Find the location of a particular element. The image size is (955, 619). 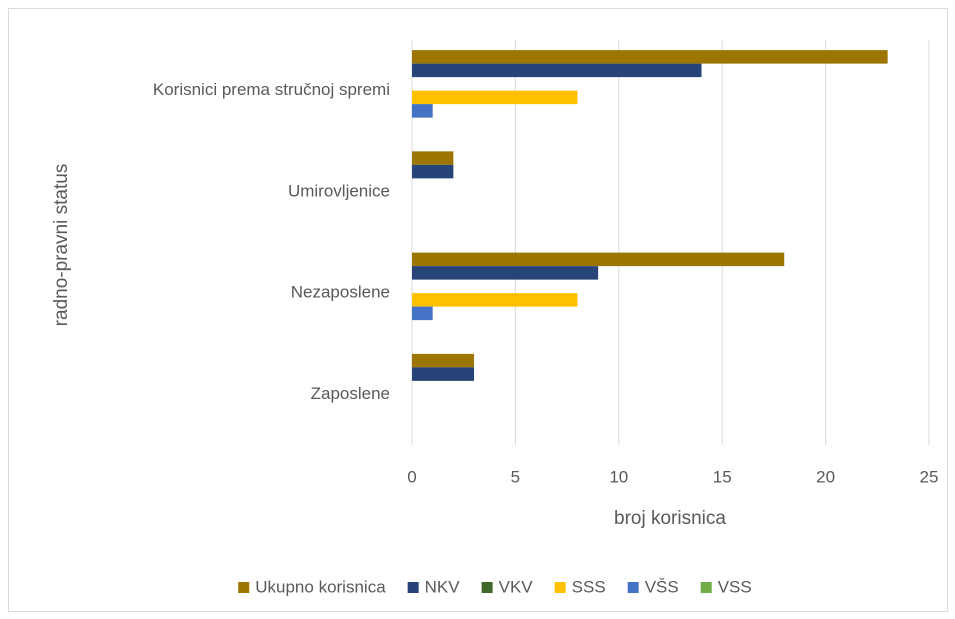

x-tick-label: 10 is located at coordinates (618, 476).